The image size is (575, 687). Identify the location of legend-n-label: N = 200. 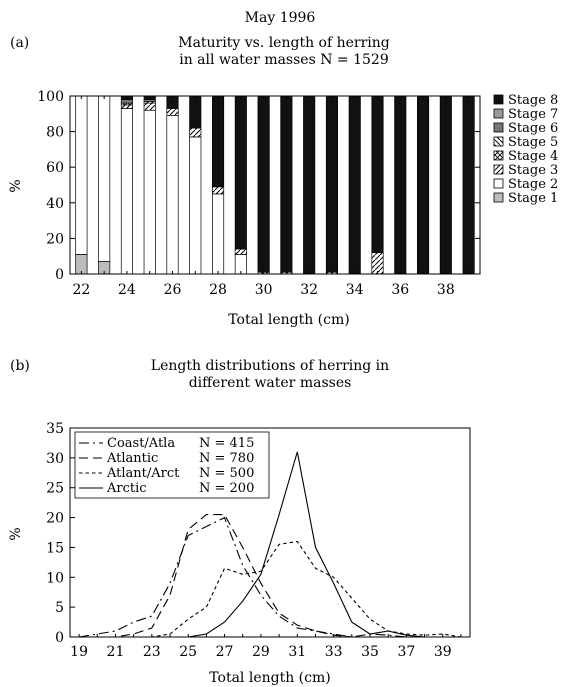
(226, 488).